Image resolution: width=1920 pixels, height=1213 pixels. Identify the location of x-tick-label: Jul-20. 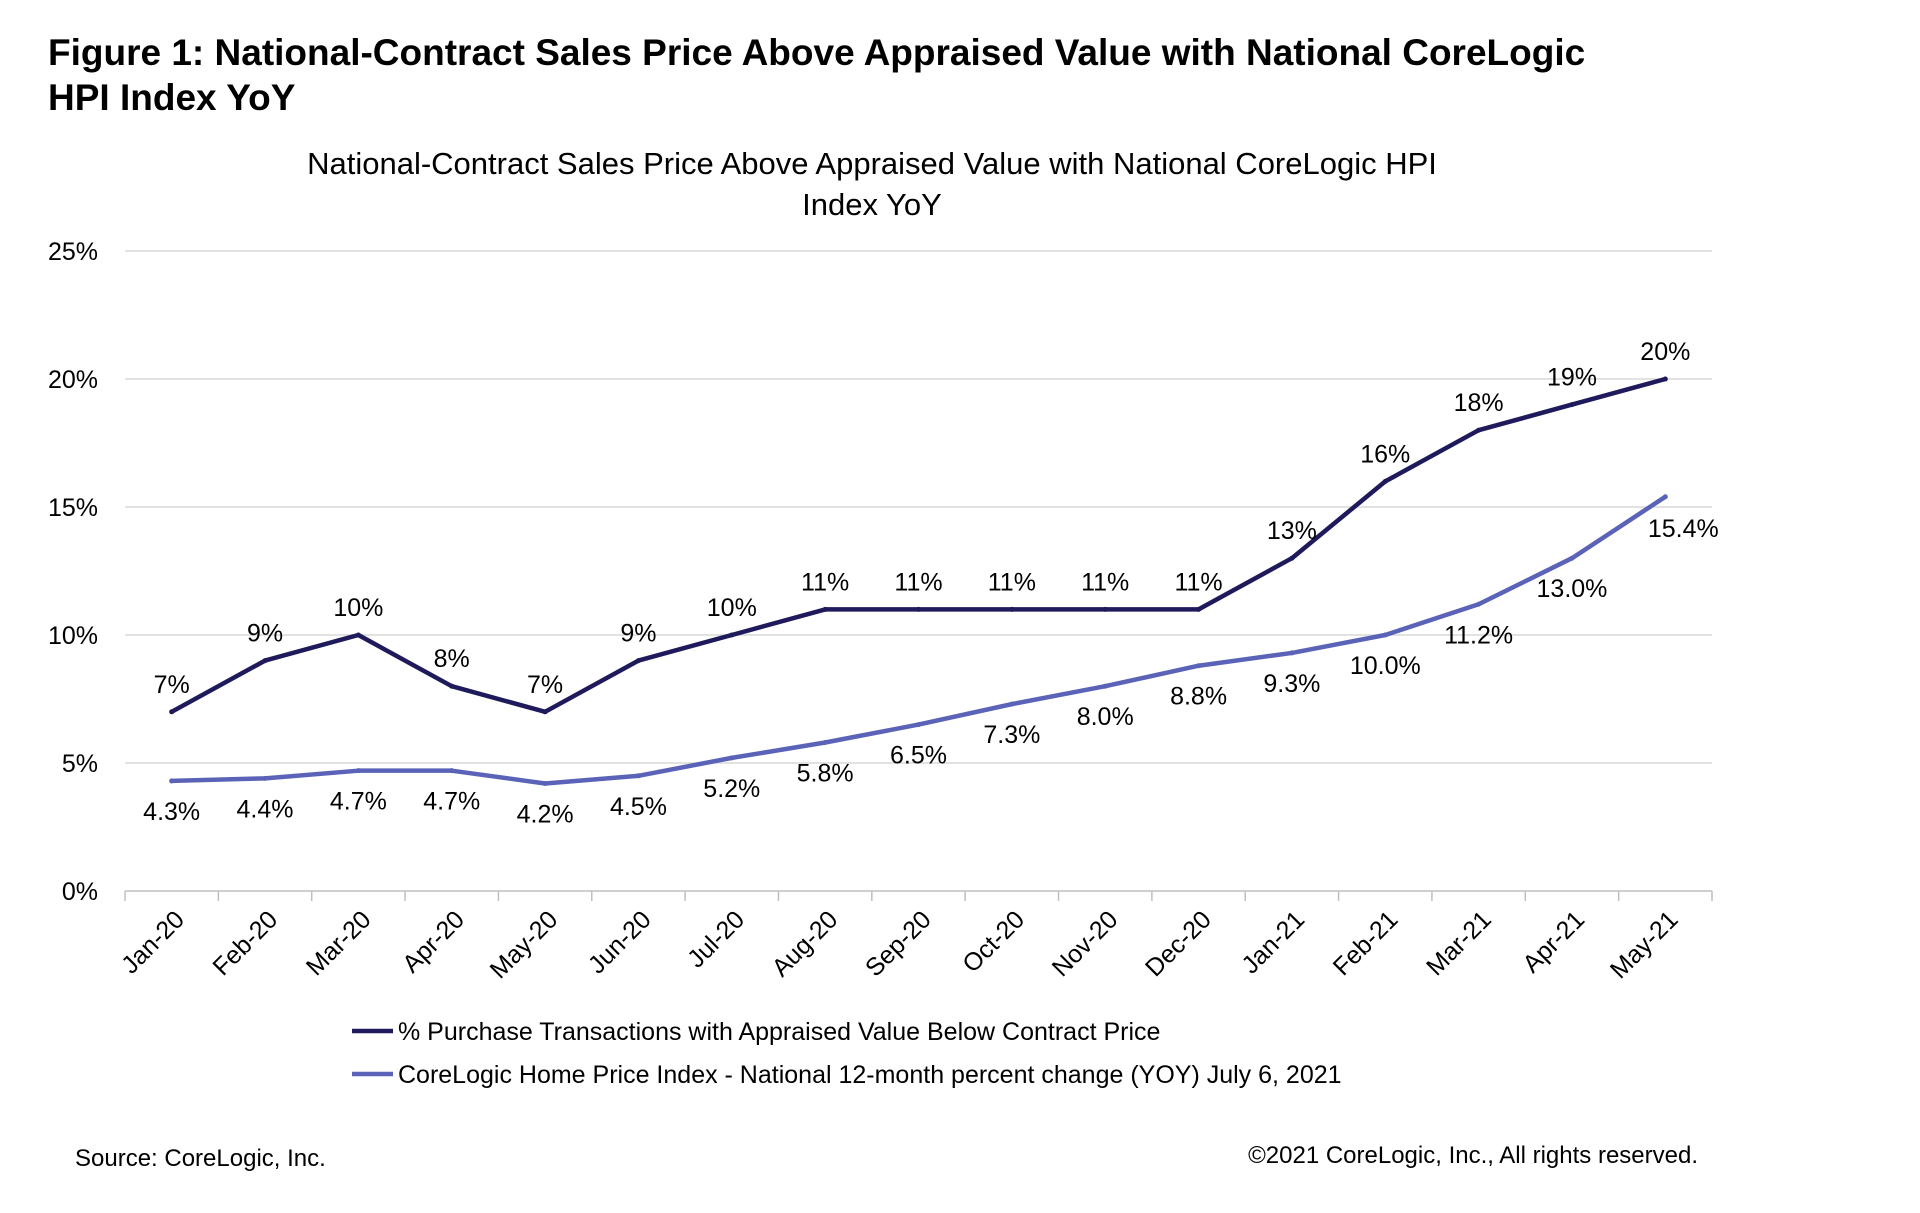
(716, 939).